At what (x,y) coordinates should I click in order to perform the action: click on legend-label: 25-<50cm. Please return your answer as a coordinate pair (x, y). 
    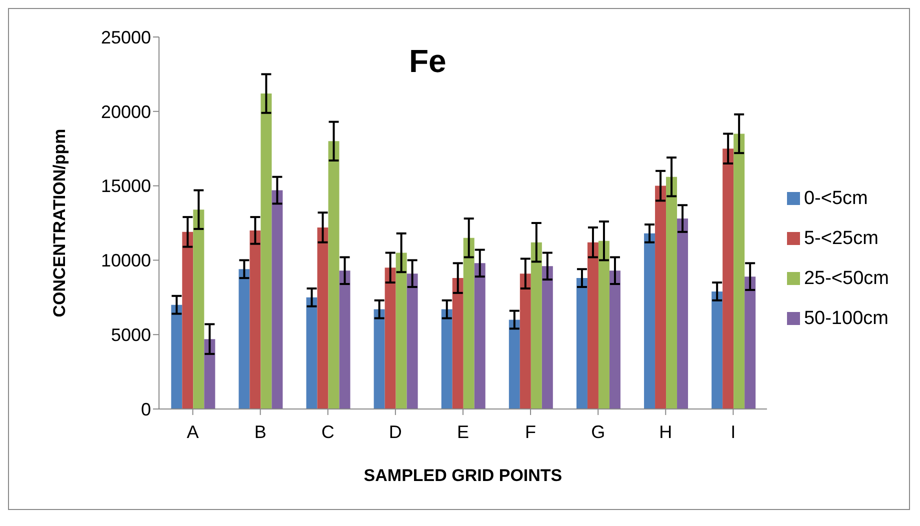
    Looking at the image, I should click on (846, 278).